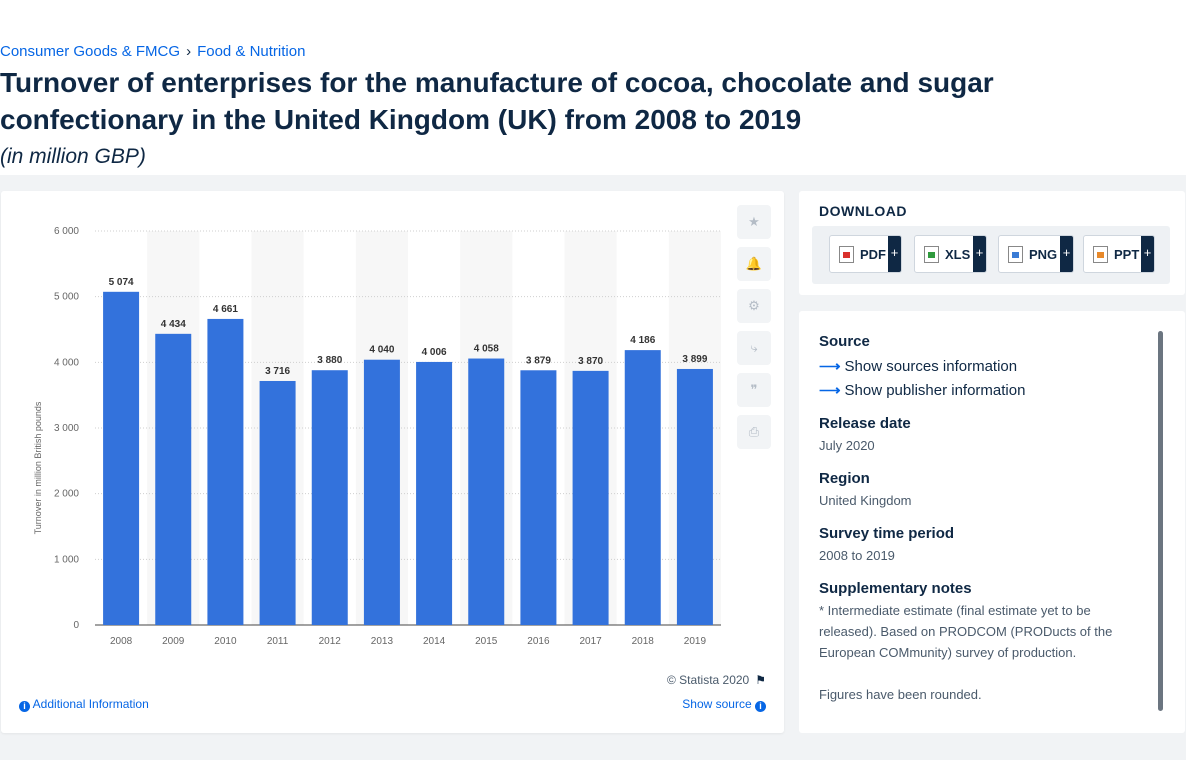 The width and height of the screenshot is (1186, 760). What do you see at coordinates (863, 211) in the screenshot?
I see `download-title: DOWNLOAD` at bounding box center [863, 211].